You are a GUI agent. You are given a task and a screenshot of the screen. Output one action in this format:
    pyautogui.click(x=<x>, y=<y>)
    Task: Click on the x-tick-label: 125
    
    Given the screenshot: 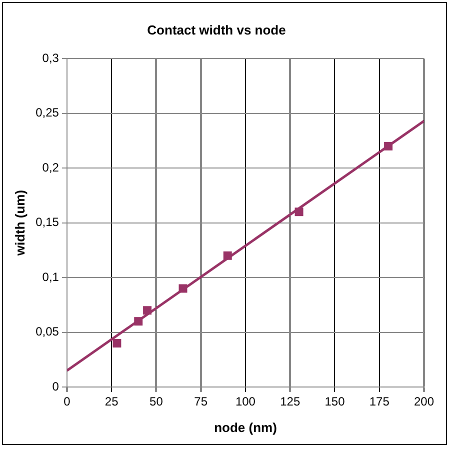 What is the action you would take?
    pyautogui.click(x=290, y=401)
    